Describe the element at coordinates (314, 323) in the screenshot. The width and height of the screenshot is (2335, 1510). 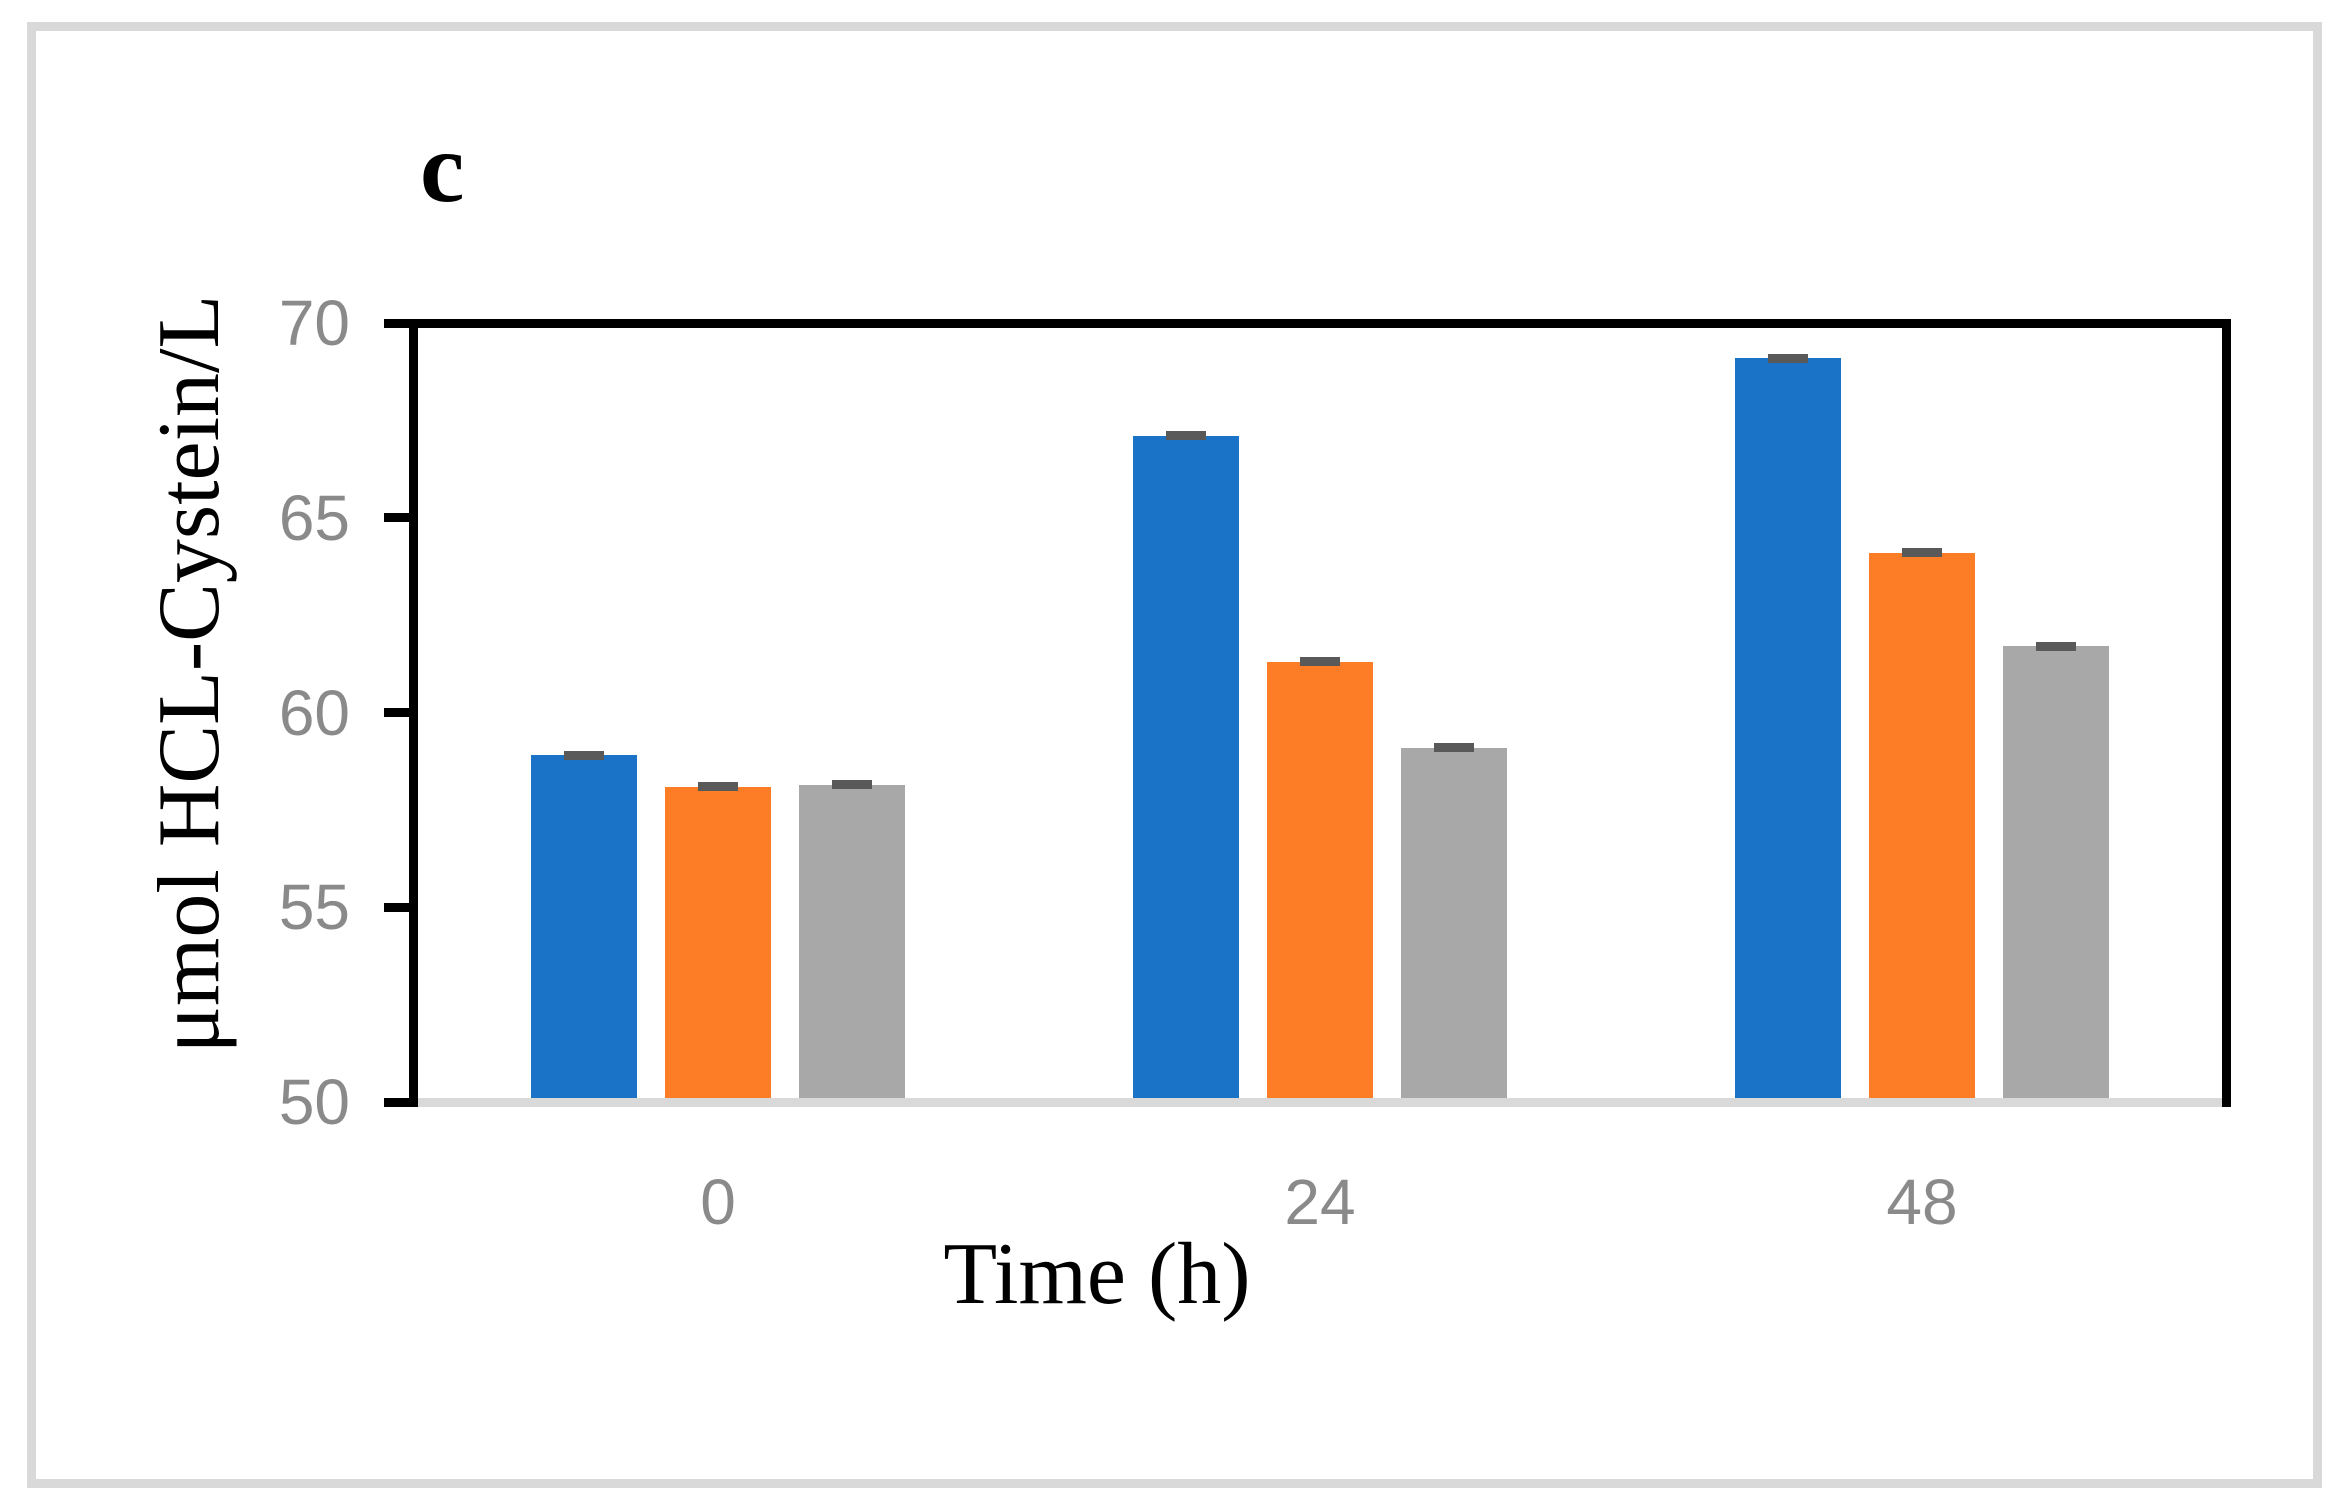
I see `y-tick-label-70: 70` at that location.